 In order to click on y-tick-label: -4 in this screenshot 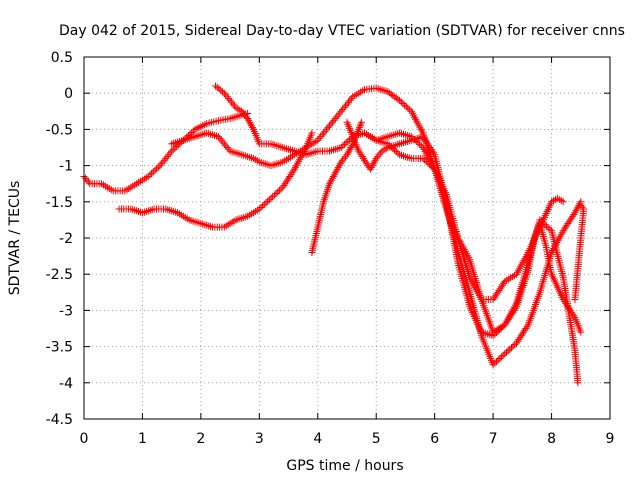, I will do `click(66, 384)`.